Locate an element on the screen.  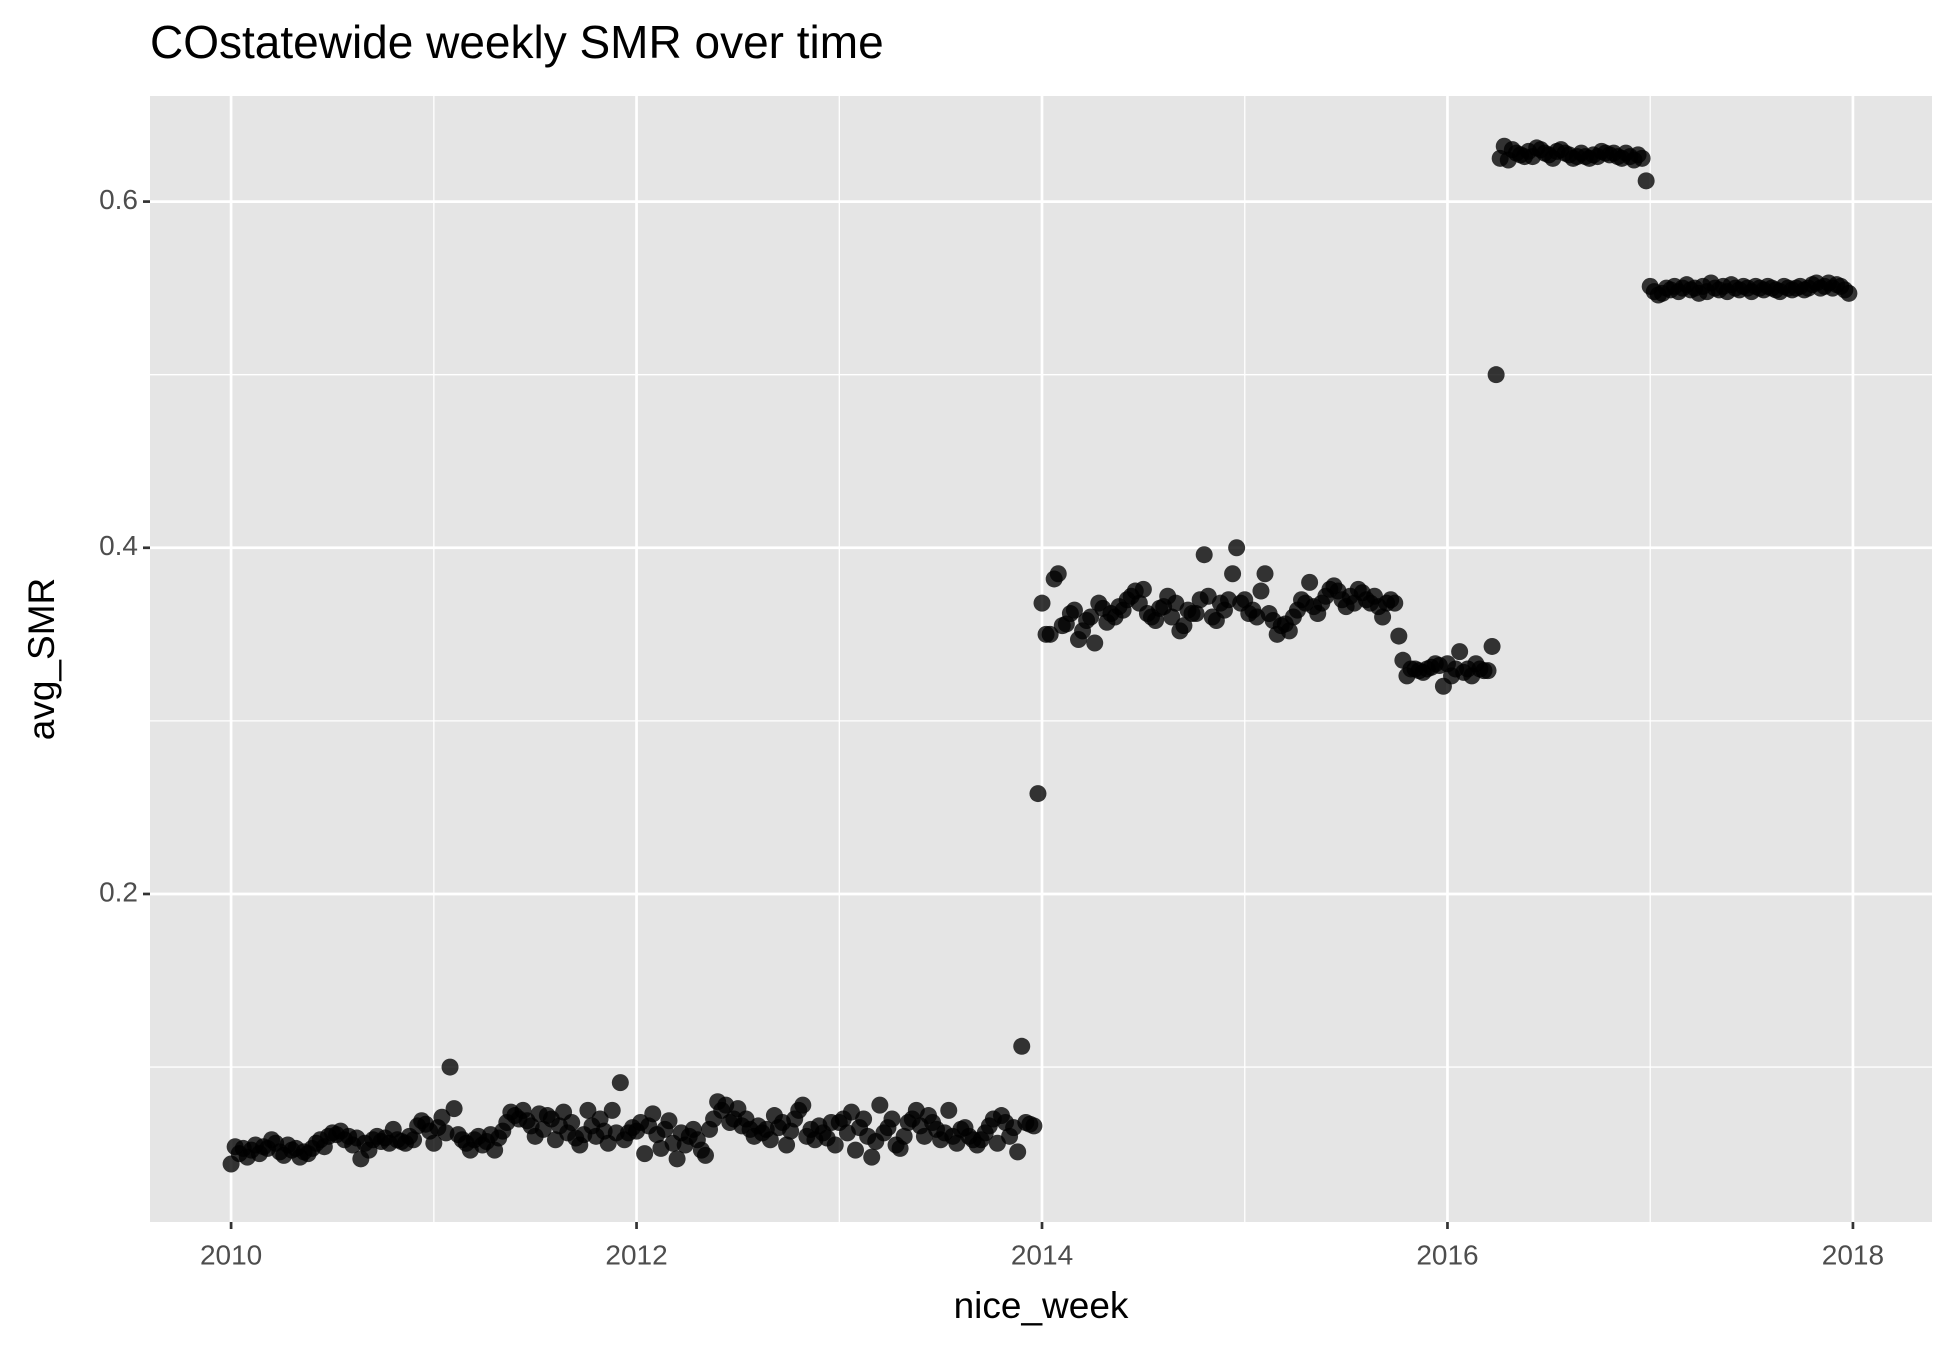
x-axis-title: nice_week is located at coordinates (1041, 1305).